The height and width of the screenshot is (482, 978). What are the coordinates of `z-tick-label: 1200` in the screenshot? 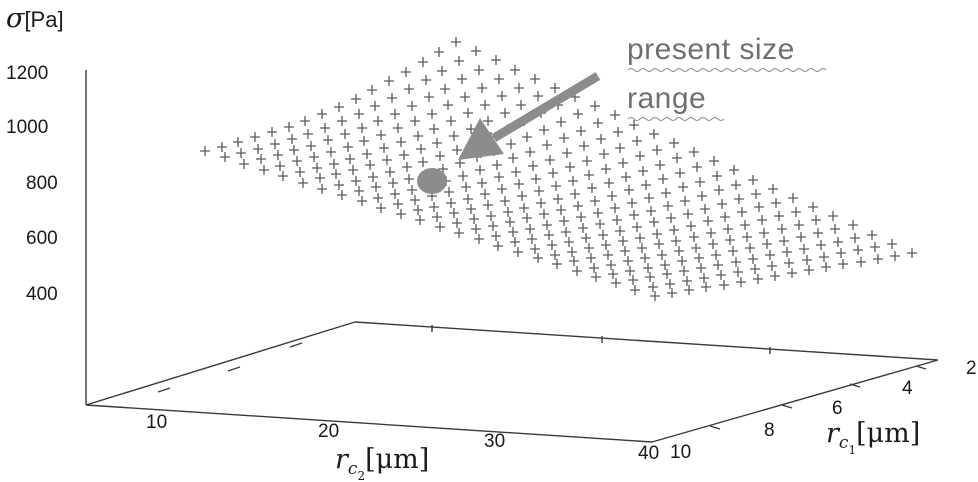 It's located at (27, 73).